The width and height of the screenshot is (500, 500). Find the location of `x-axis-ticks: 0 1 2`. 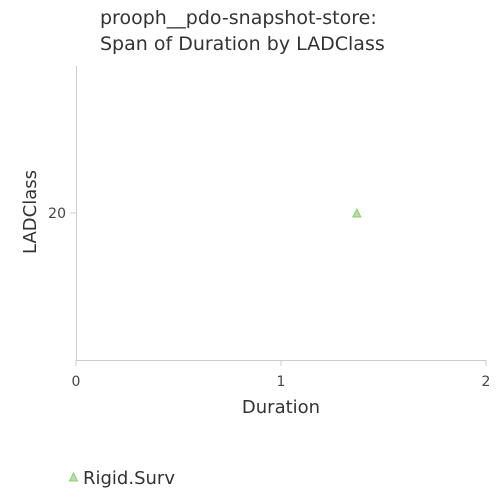

x-axis-ticks: 0 1 2 is located at coordinates (281, 375).